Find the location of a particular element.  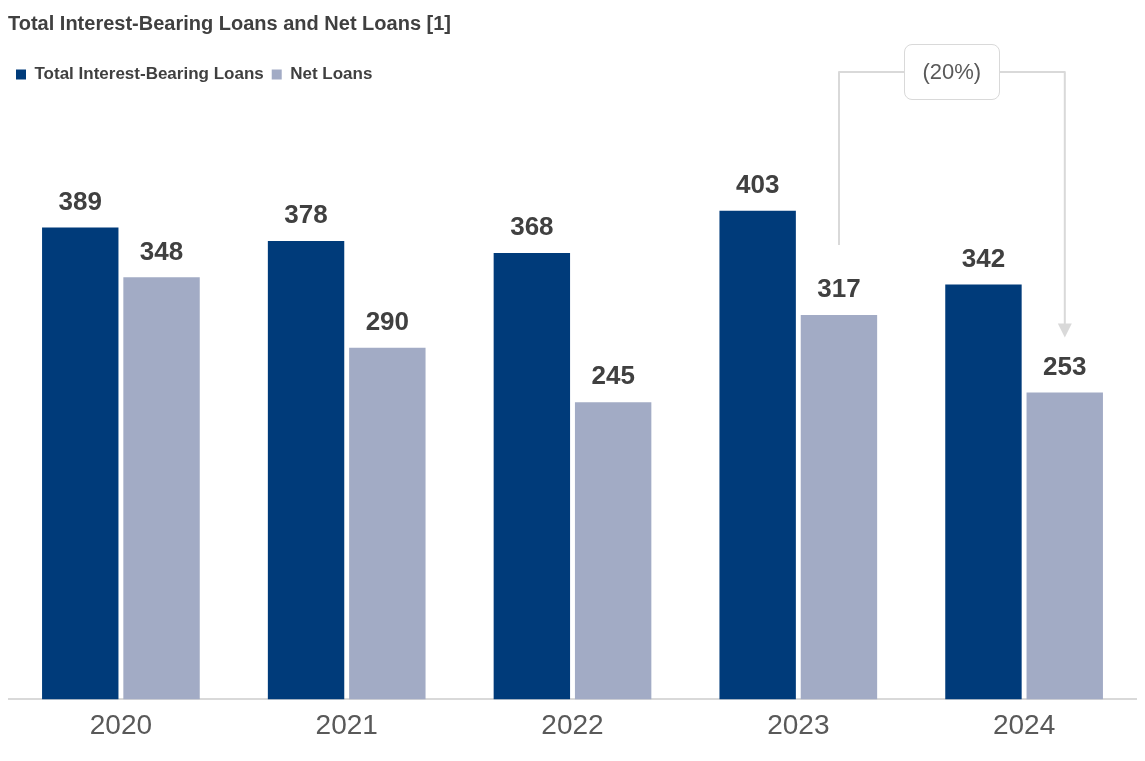

data-label: 378 is located at coordinates (306, 214).